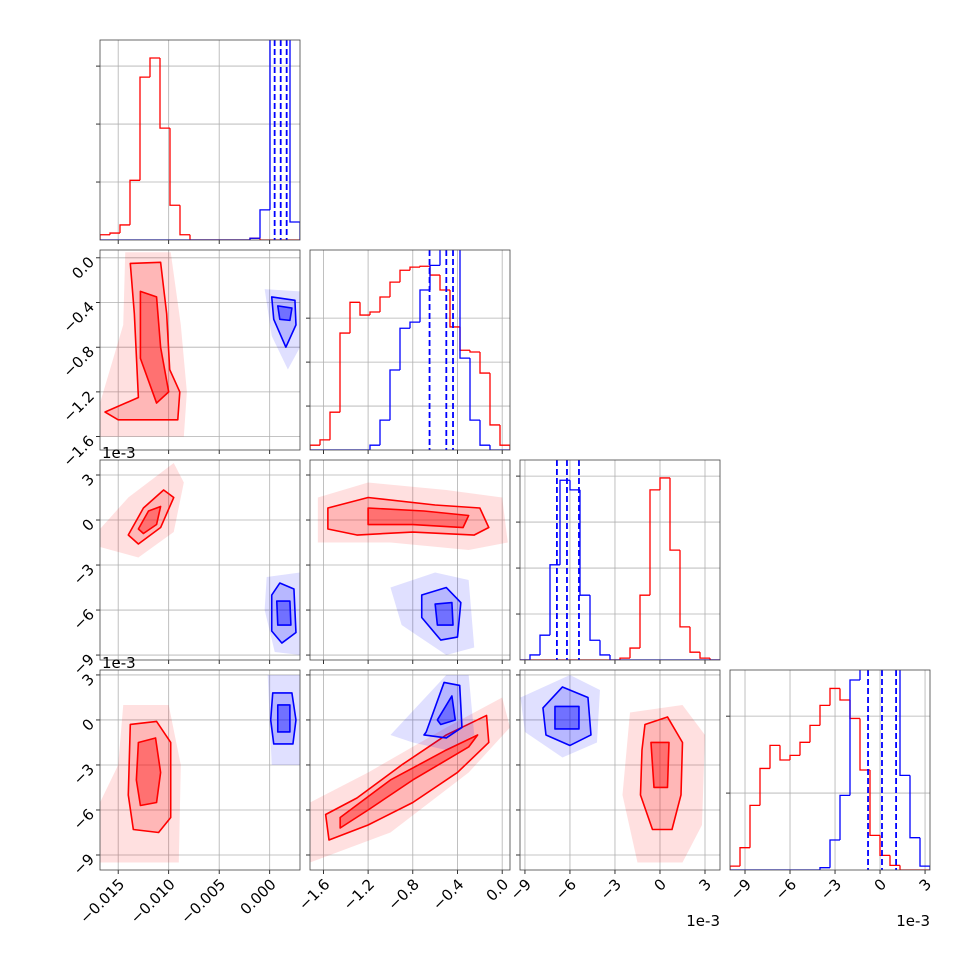  Describe the element at coordinates (403, 894) in the screenshot. I see `x-tick-label: −0.8` at that location.